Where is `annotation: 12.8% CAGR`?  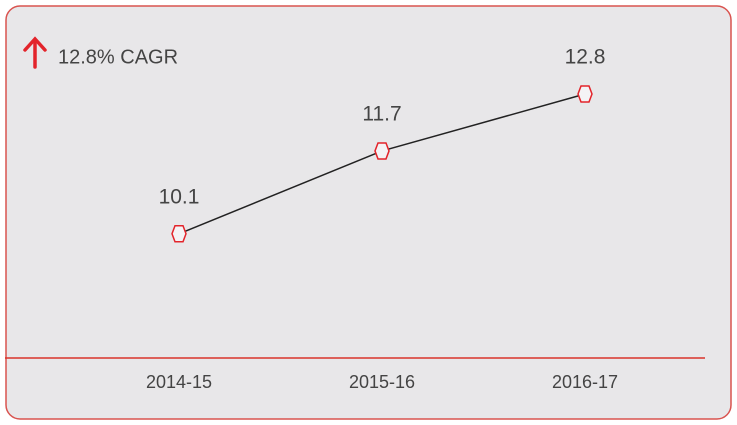
annotation: 12.8% CAGR is located at coordinates (118, 57).